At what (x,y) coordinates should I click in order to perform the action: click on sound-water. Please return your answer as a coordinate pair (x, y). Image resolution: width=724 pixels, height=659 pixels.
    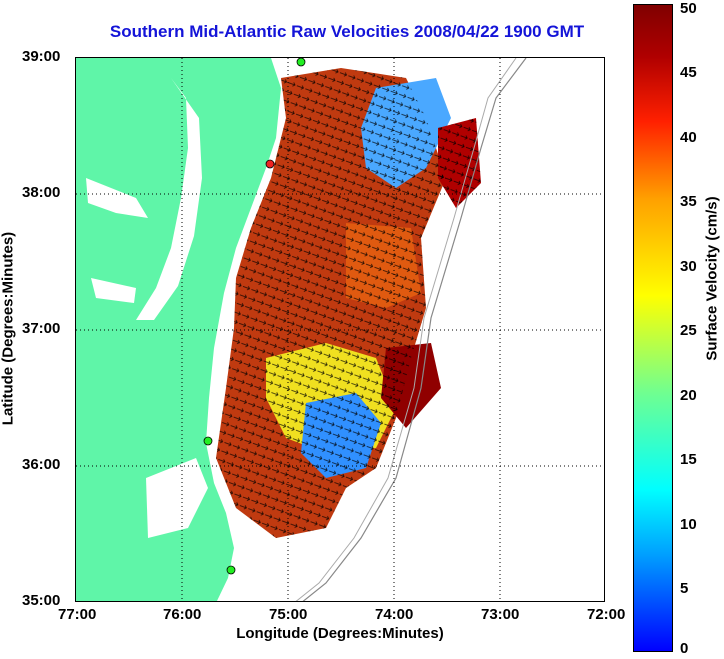
    Looking at the image, I should click on (177, 498).